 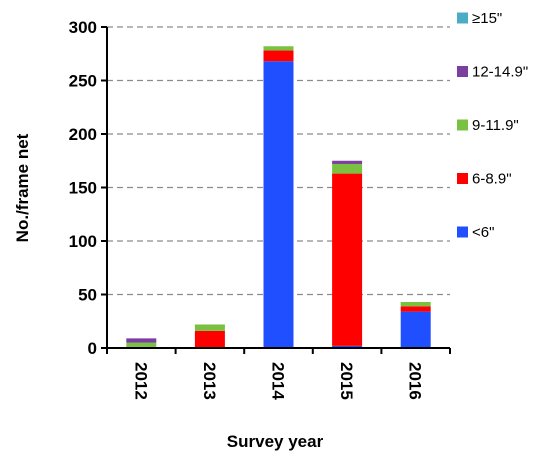 I want to click on x-tick-label: 2015, so click(x=346, y=381).